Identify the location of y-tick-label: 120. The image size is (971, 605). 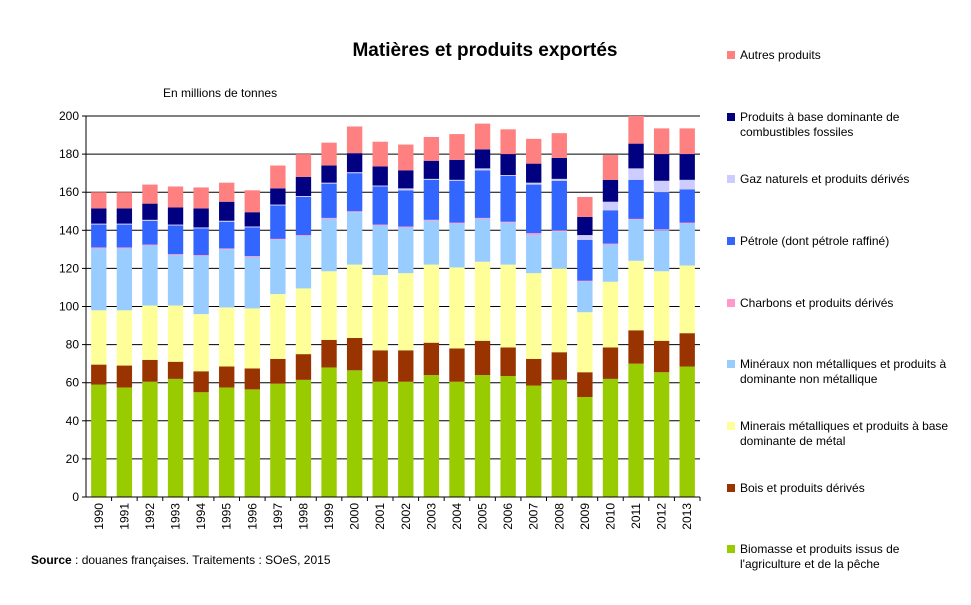
(69, 268).